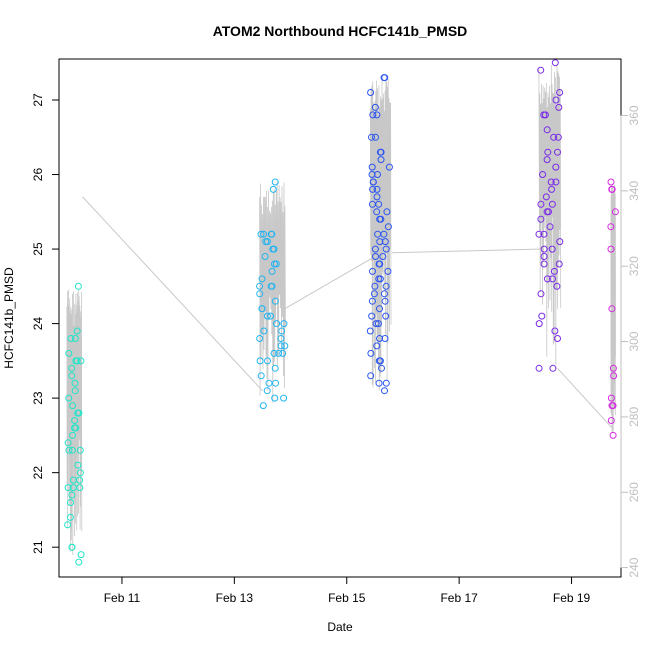 The image size is (650, 650). I want to click on x-tick-label: Feb 15, so click(347, 598).